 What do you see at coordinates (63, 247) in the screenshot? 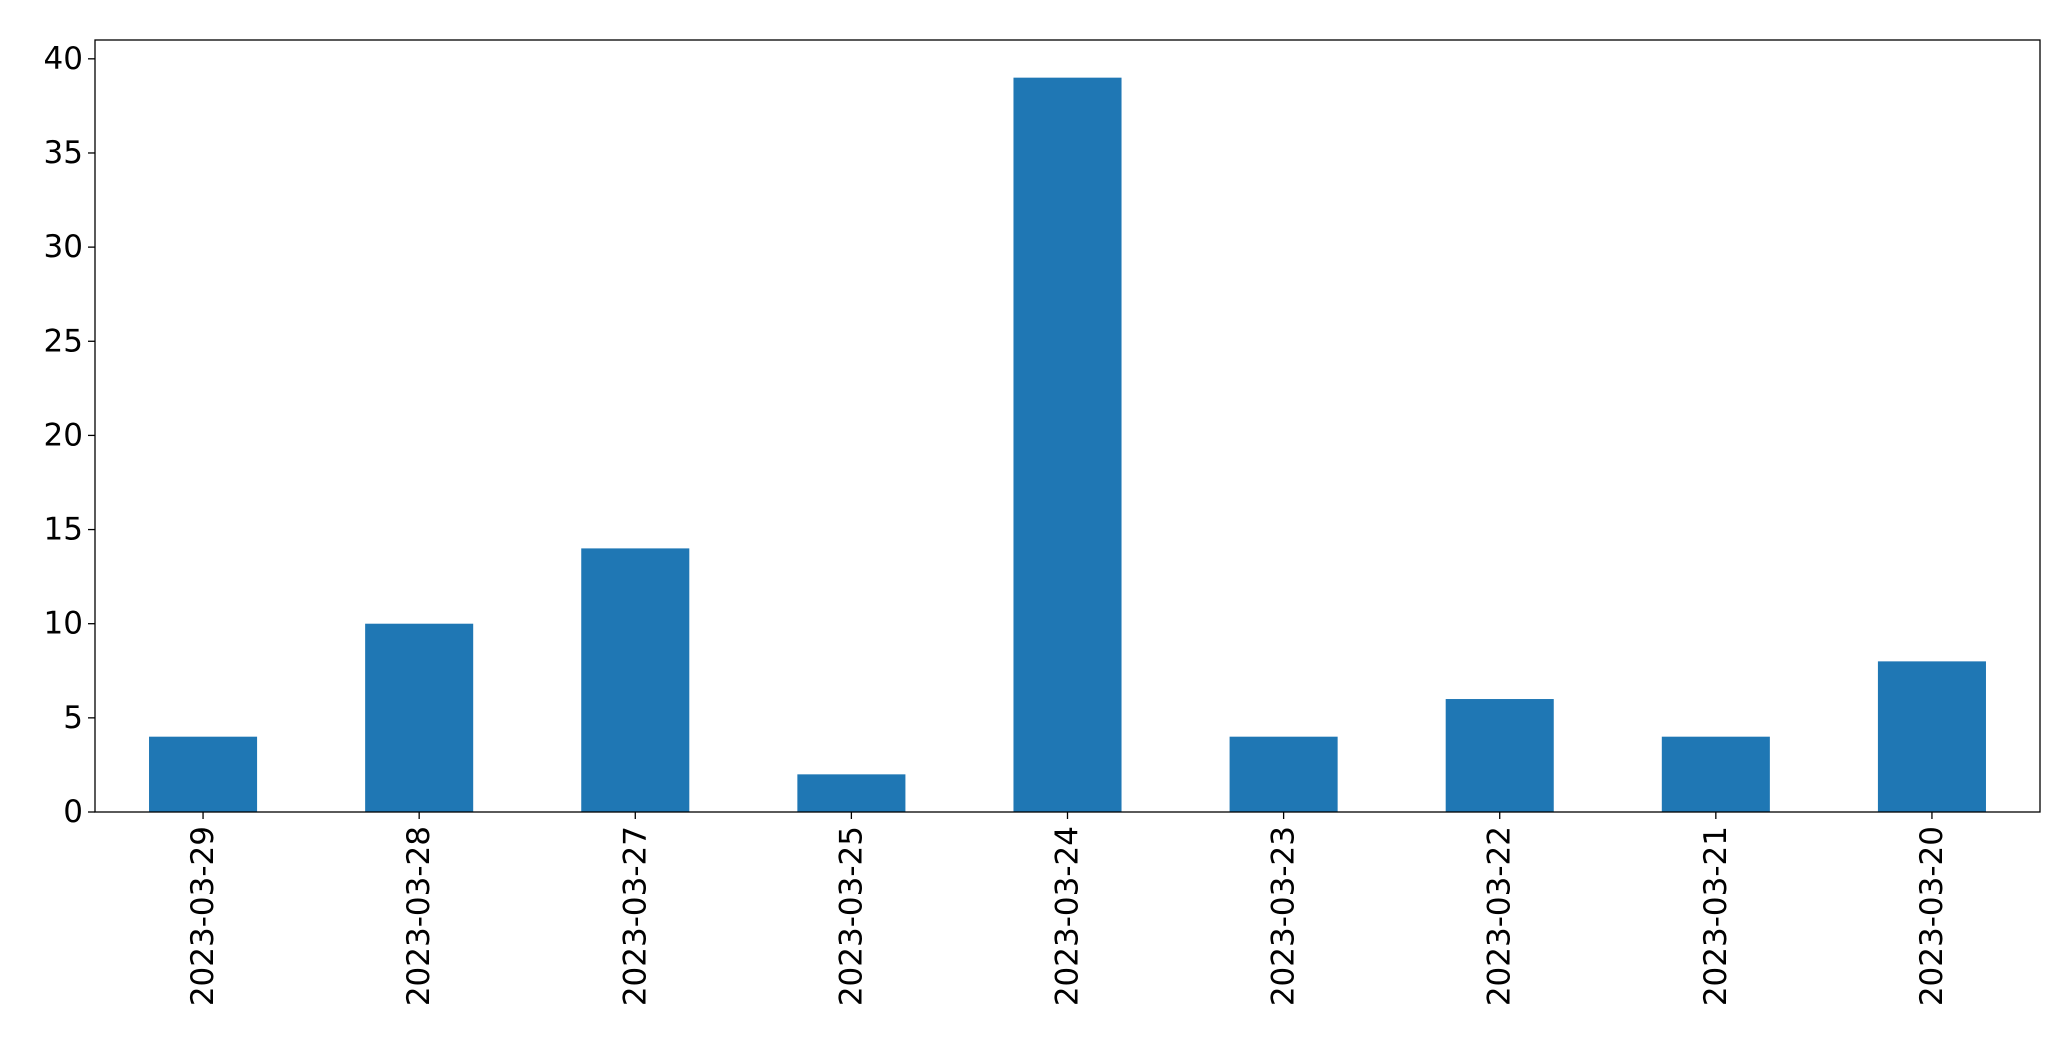
I see `y-tick-label: 30` at bounding box center [63, 247].